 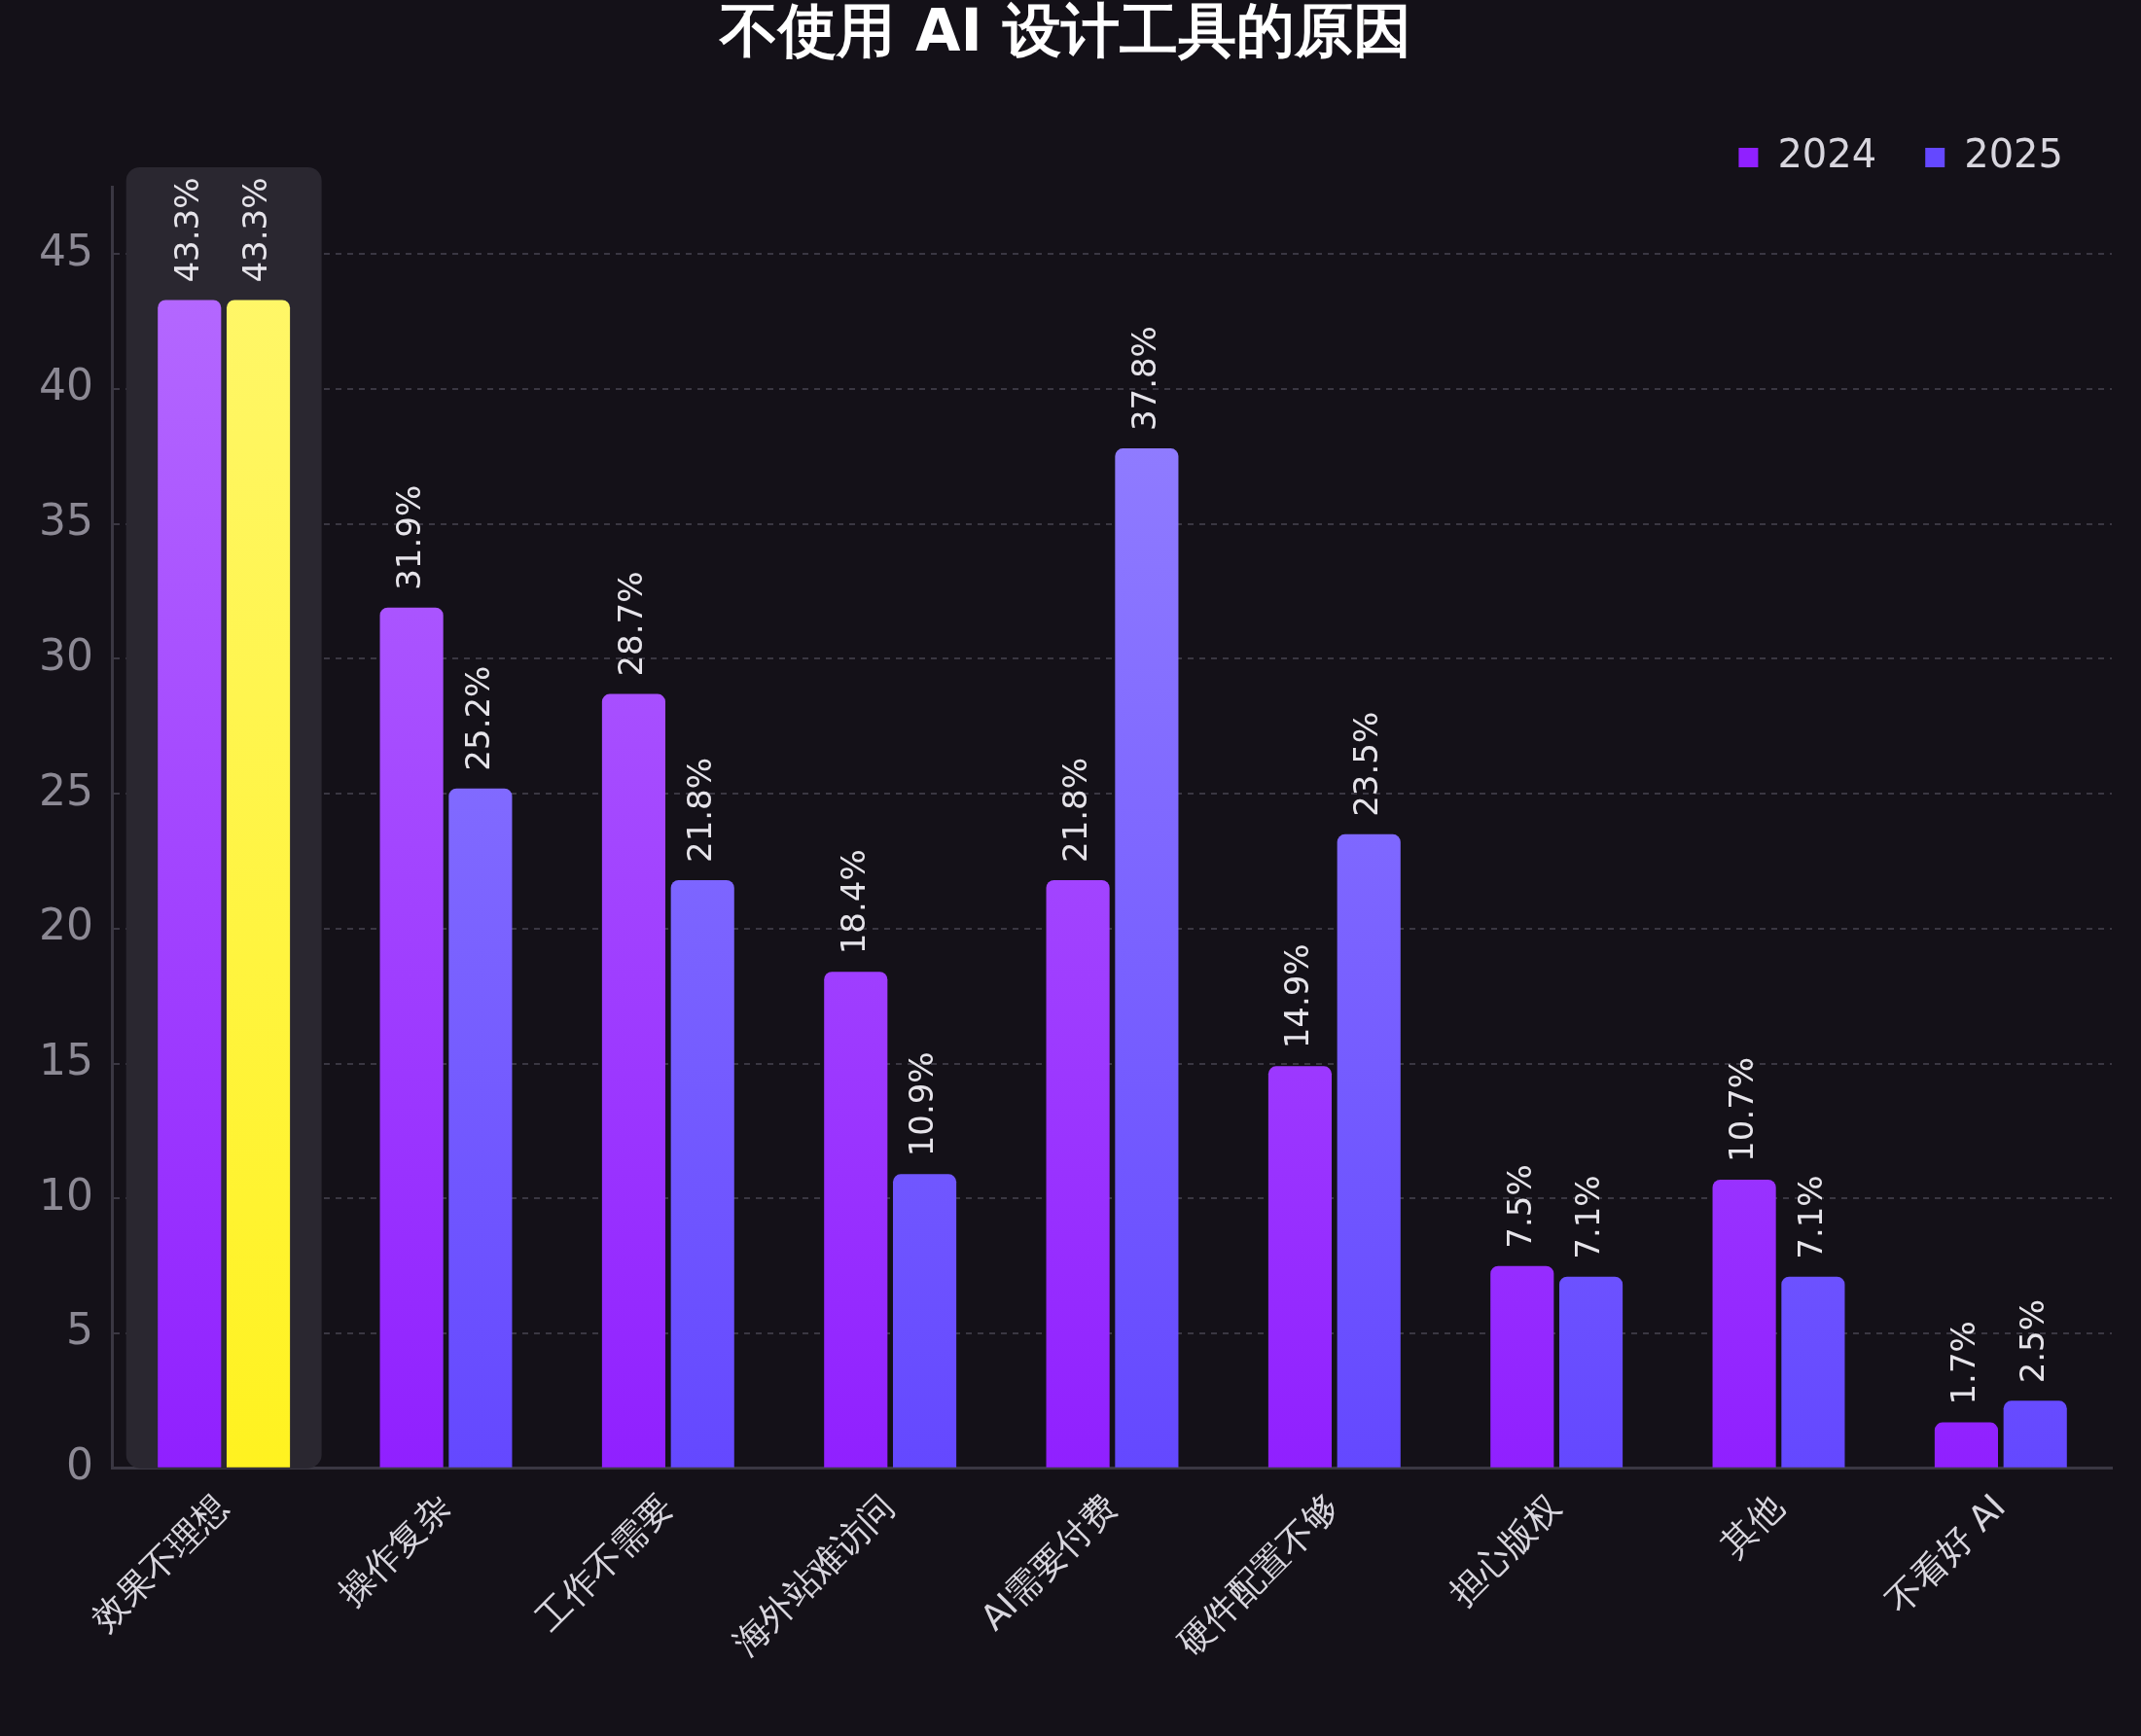 I want to click on data-label: 18.4%, so click(x=853, y=902).